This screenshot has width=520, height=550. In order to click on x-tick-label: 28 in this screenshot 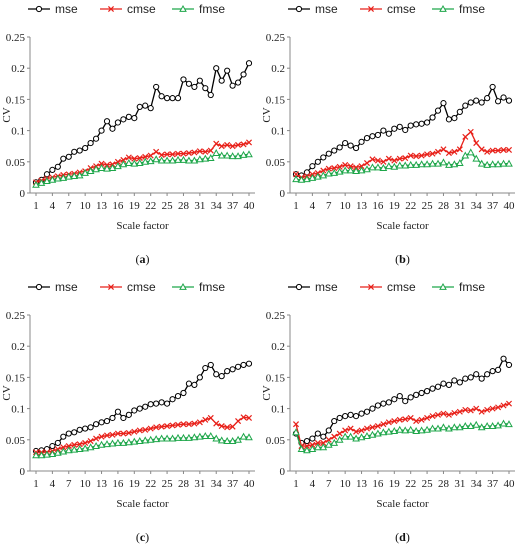, I will do `click(444, 206)`.